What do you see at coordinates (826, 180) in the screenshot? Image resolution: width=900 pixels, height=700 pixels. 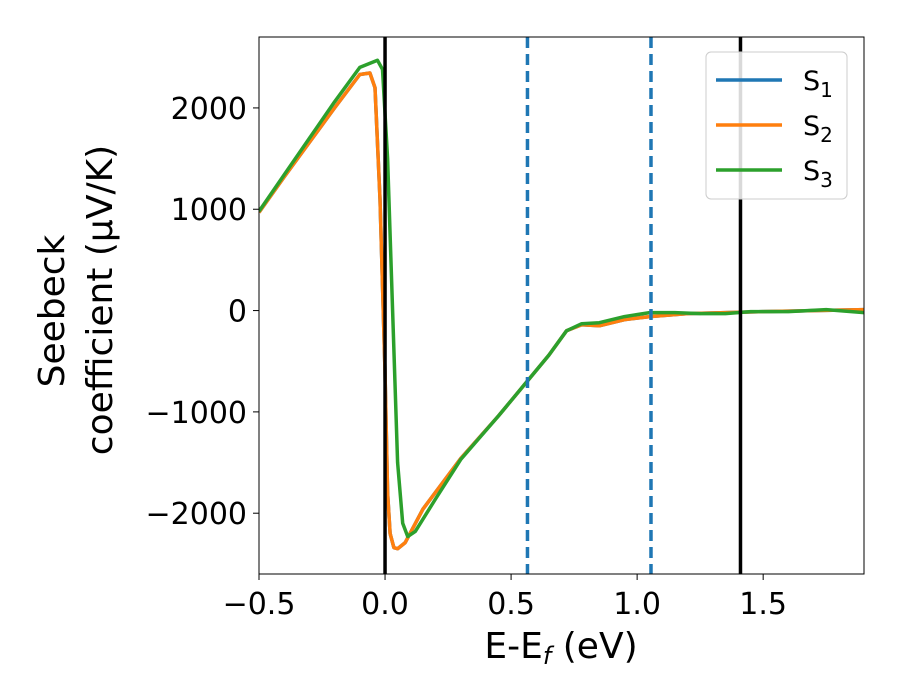 I see `legend-label-sub: 3` at bounding box center [826, 180].